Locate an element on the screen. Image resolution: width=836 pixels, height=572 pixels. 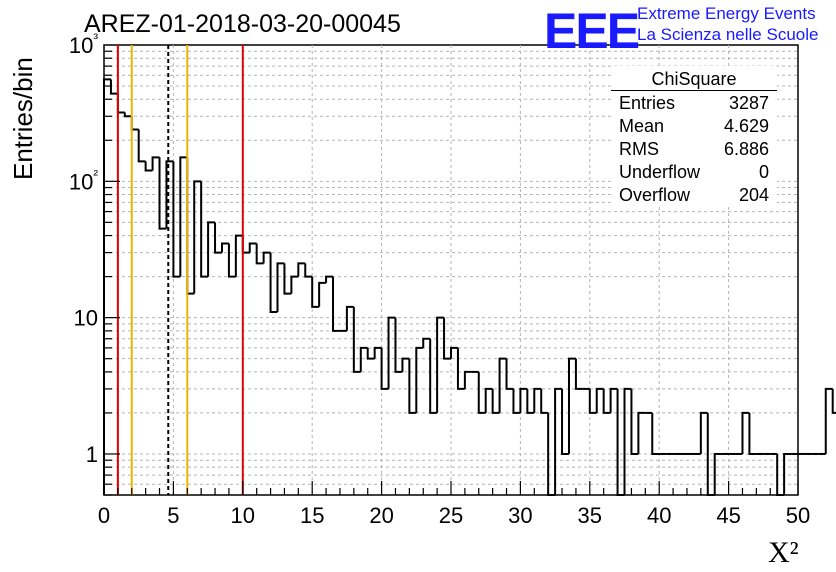
reference-lines is located at coordinates (180, 270).